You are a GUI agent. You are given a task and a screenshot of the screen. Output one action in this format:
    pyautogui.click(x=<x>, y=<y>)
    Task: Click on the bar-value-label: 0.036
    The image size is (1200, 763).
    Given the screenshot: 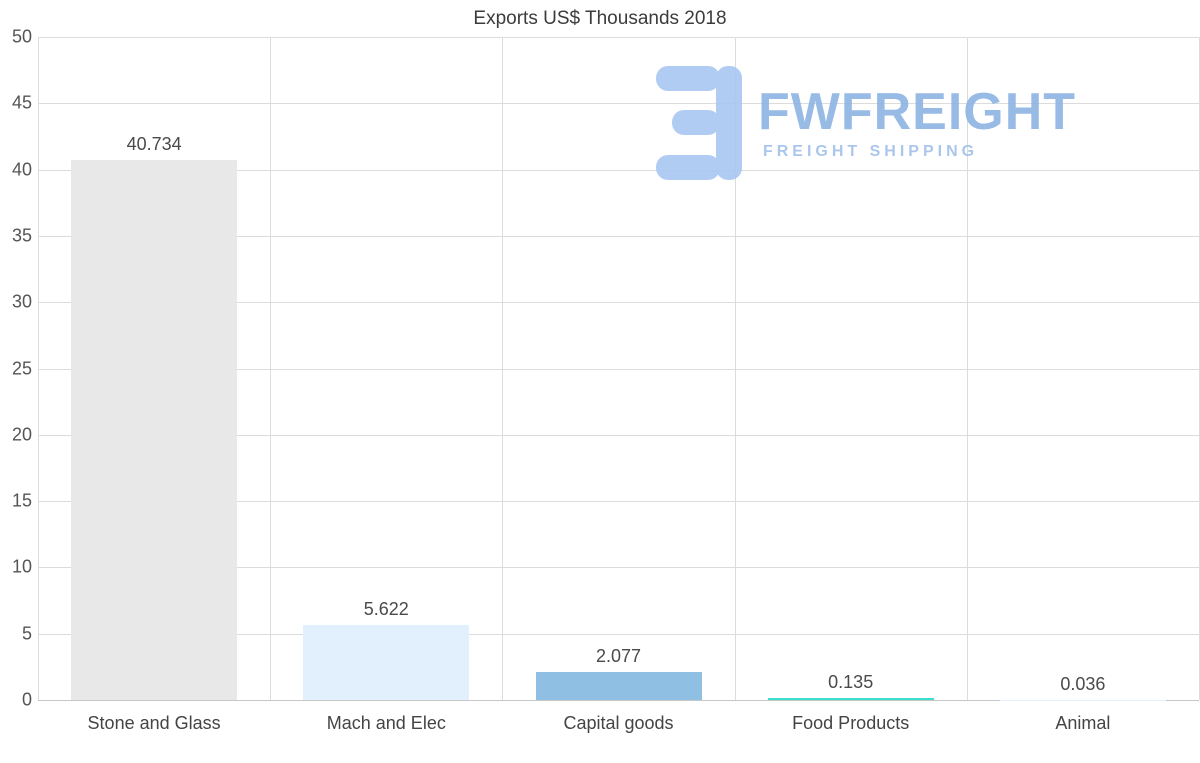 What is the action you would take?
    pyautogui.click(x=1083, y=683)
    